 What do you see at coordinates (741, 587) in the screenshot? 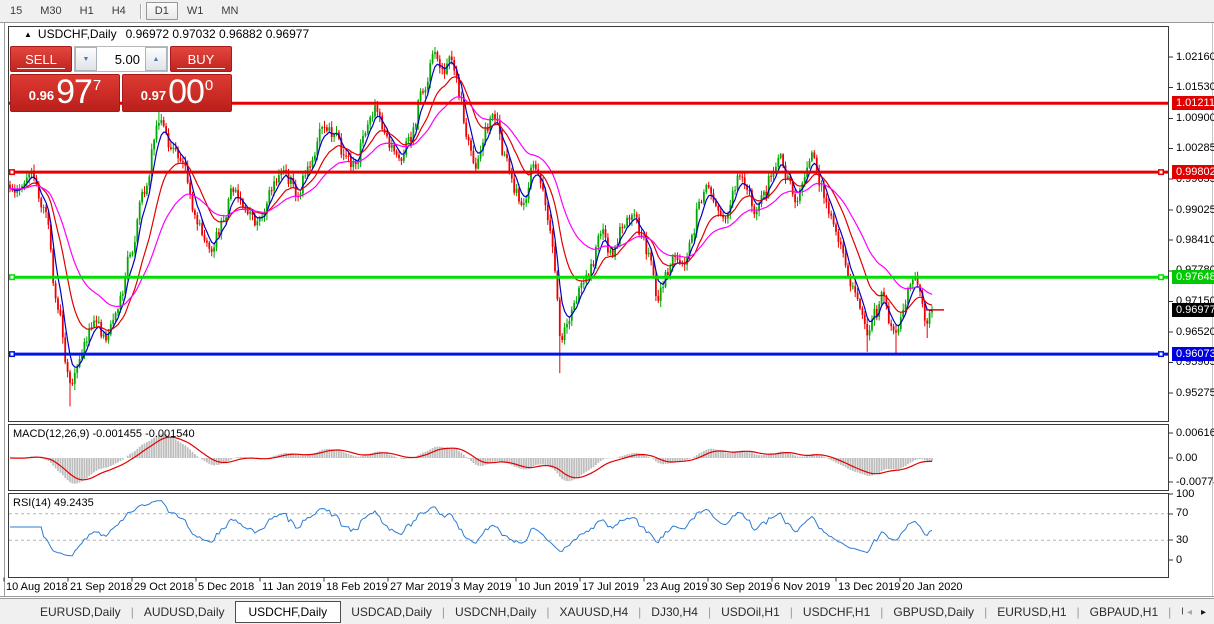
I see `date-tick-label: 30 Sep 2019` at bounding box center [741, 587].